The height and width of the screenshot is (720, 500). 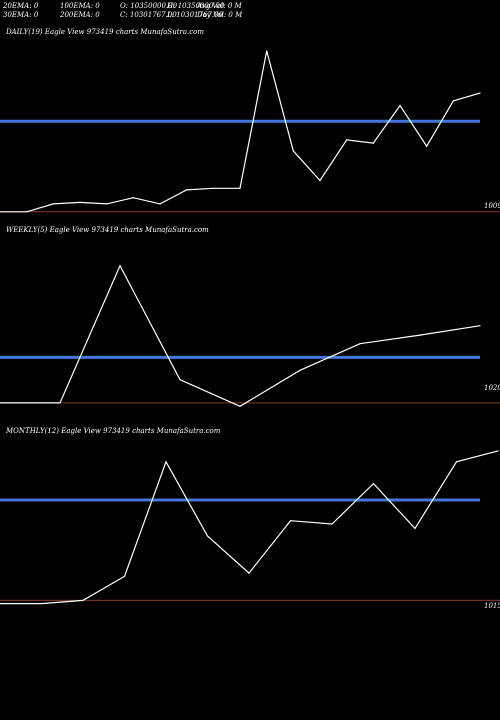 I want to click on daily-price-label: 1009, so click(x=492, y=206).